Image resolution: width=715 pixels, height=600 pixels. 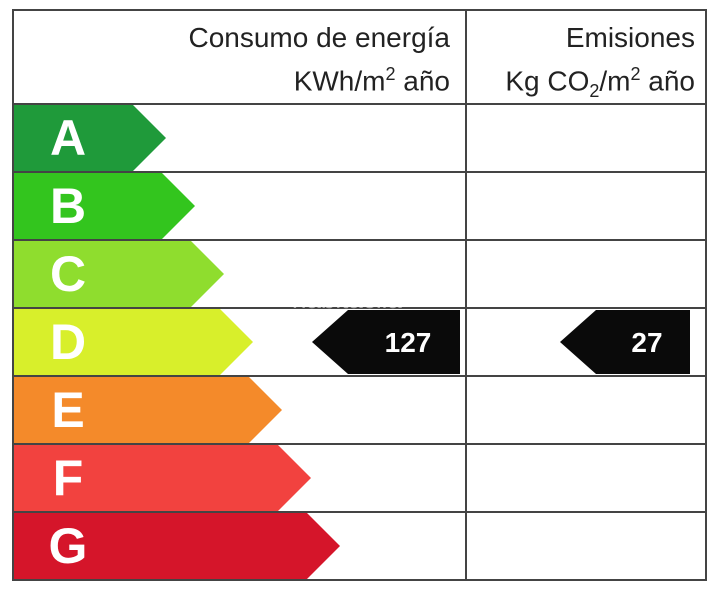 What do you see at coordinates (68, 206) in the screenshot?
I see `rating-band-letter: B` at bounding box center [68, 206].